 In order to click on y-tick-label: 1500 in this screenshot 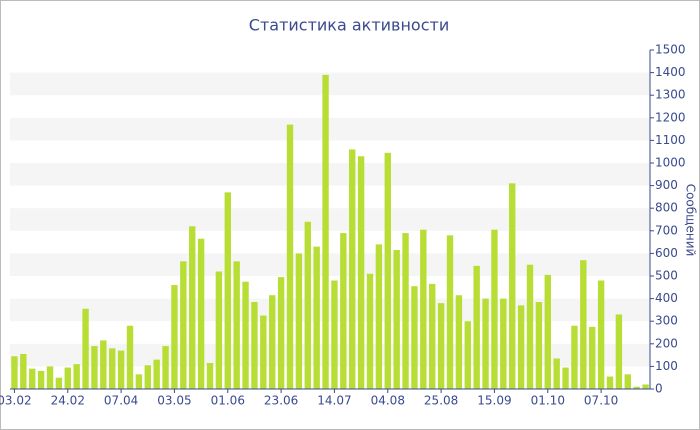, I will do `click(670, 50)`.